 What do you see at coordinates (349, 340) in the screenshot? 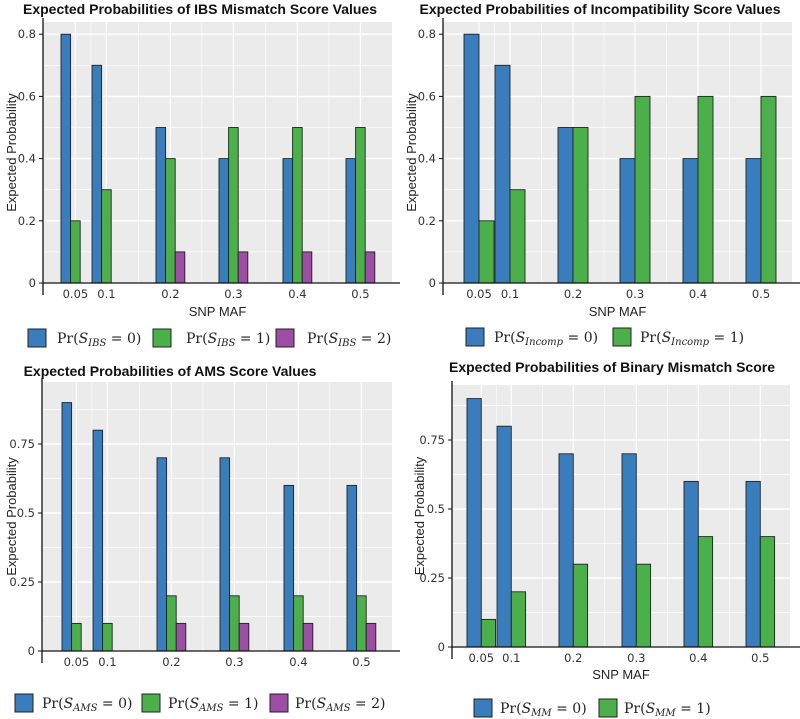
I see `legend-label: Pr(SIBS = 2)` at bounding box center [349, 340].